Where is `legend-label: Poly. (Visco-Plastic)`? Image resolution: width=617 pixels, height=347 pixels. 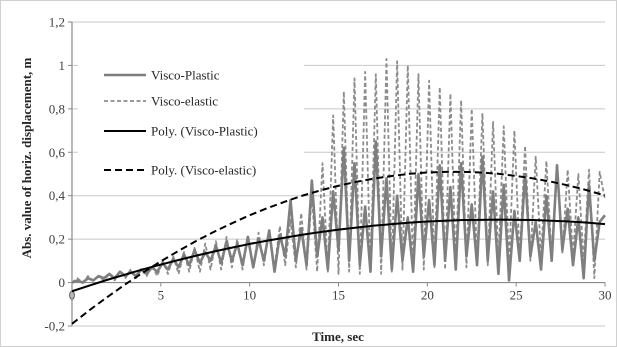 legend-label: Poly. (Visco-Plastic) is located at coordinates (204, 131).